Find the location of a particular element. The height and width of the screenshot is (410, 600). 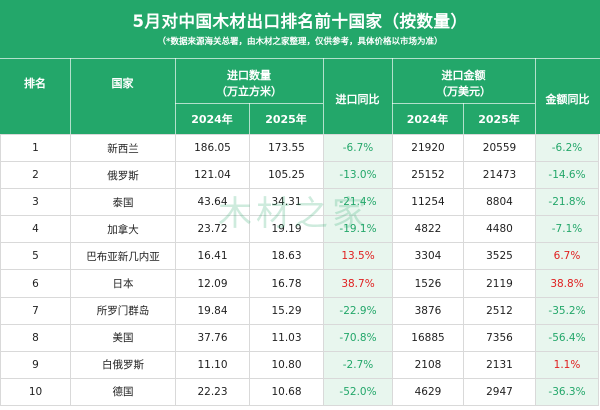

volume-yoy-cell: -13.0% is located at coordinates (358, 175).